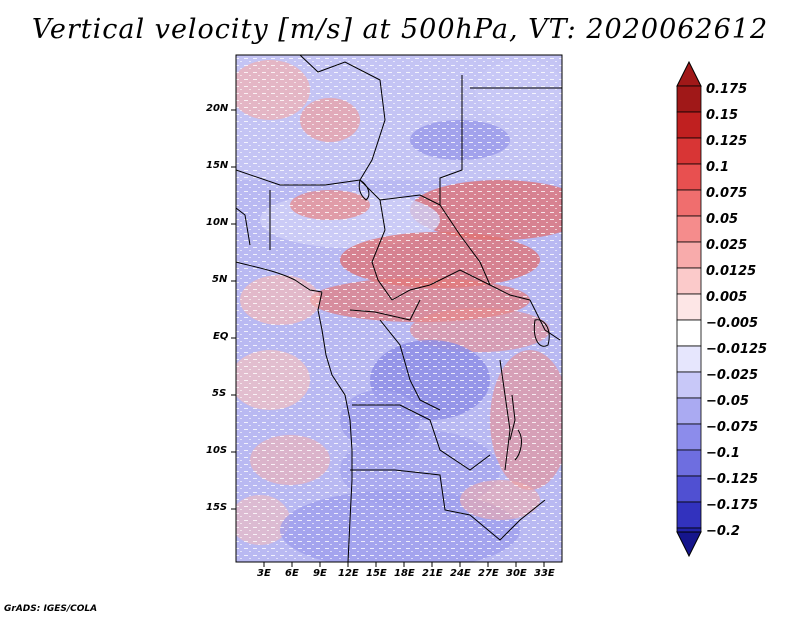 The height and width of the screenshot is (618, 800). I want to click on lon-label: 27E, so click(488, 573).